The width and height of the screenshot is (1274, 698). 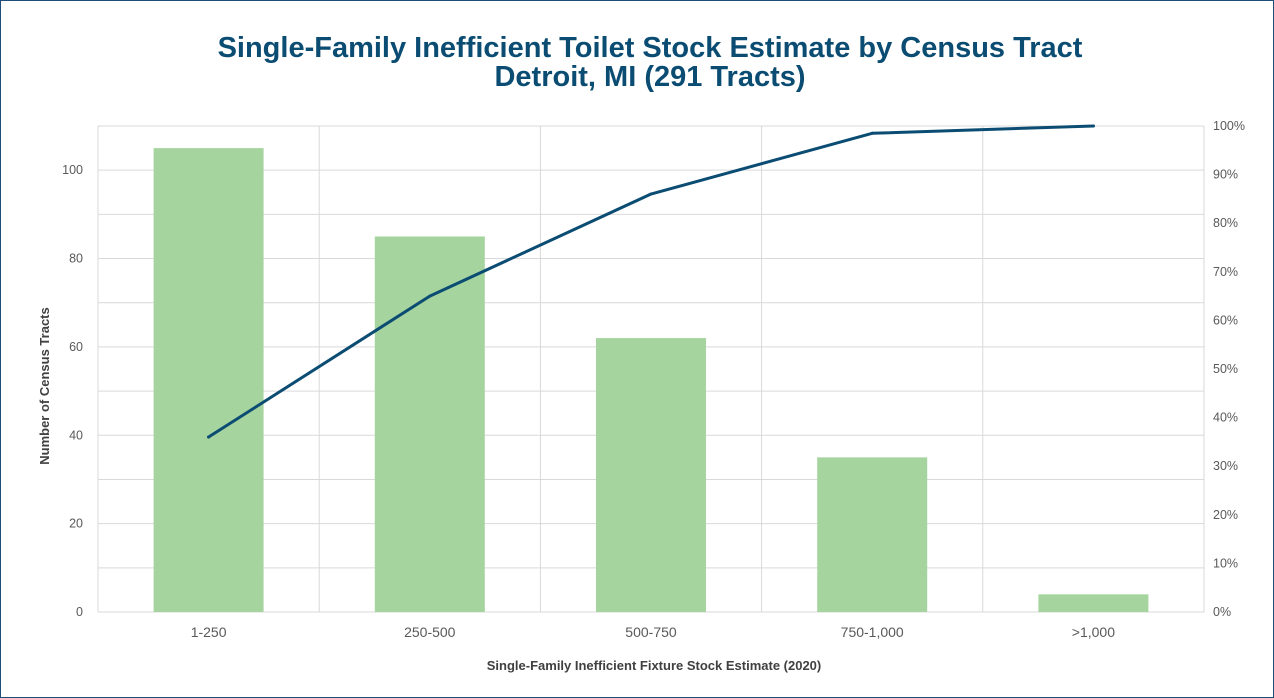 I want to click on y-tick-label: 0, so click(x=79, y=612).